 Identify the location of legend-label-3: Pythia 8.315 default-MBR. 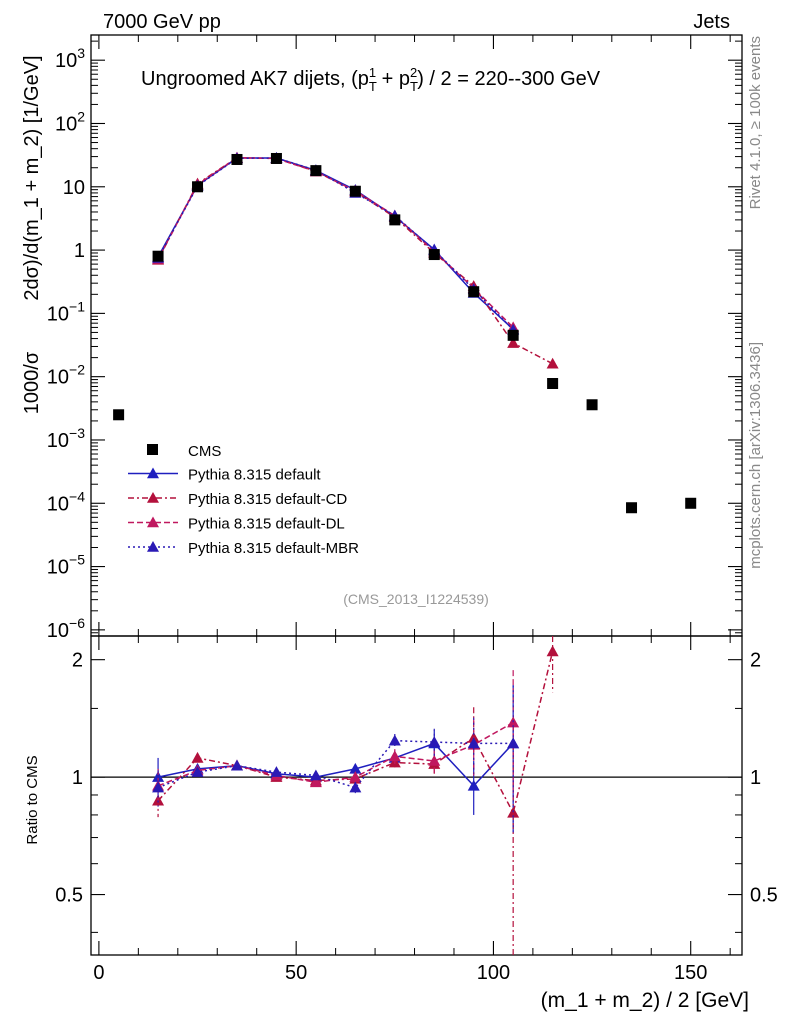
(273, 548).